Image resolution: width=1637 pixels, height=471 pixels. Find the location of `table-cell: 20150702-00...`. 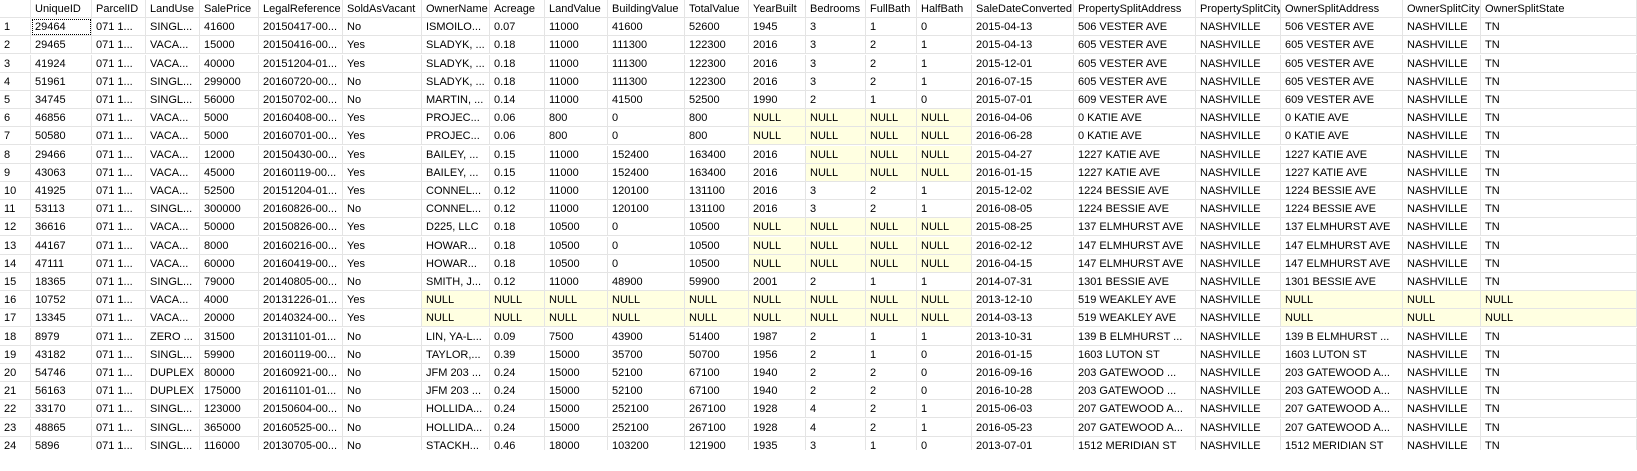

table-cell: 20150702-00... is located at coordinates (301, 100).